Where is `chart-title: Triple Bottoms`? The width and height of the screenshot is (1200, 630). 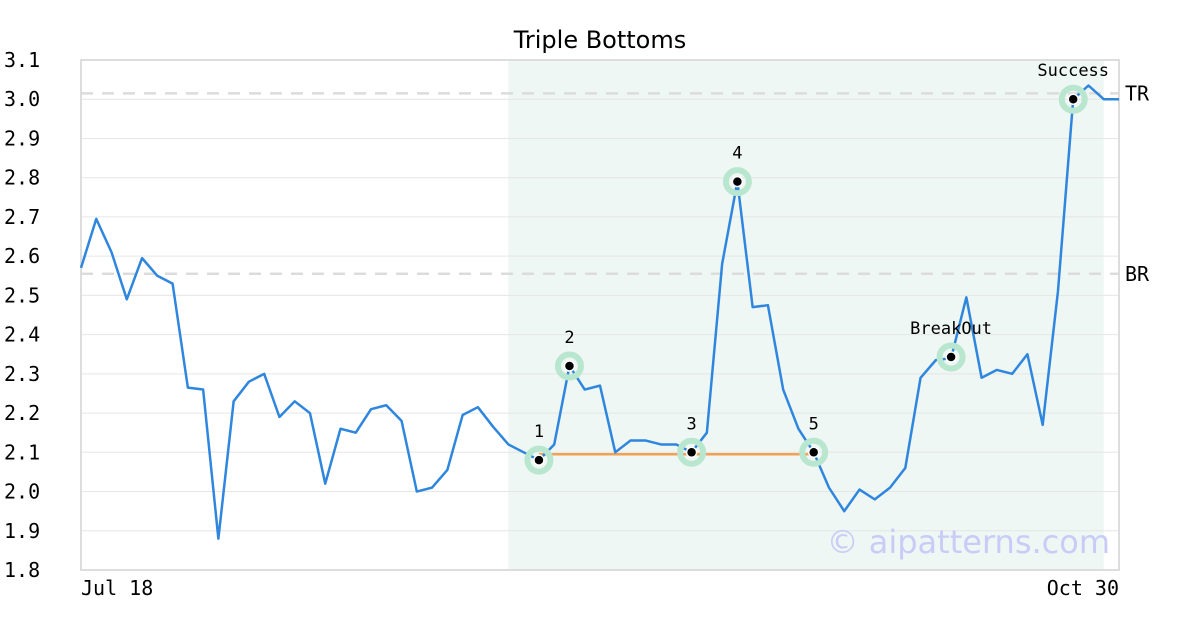 chart-title: Triple Bottoms is located at coordinates (600, 40).